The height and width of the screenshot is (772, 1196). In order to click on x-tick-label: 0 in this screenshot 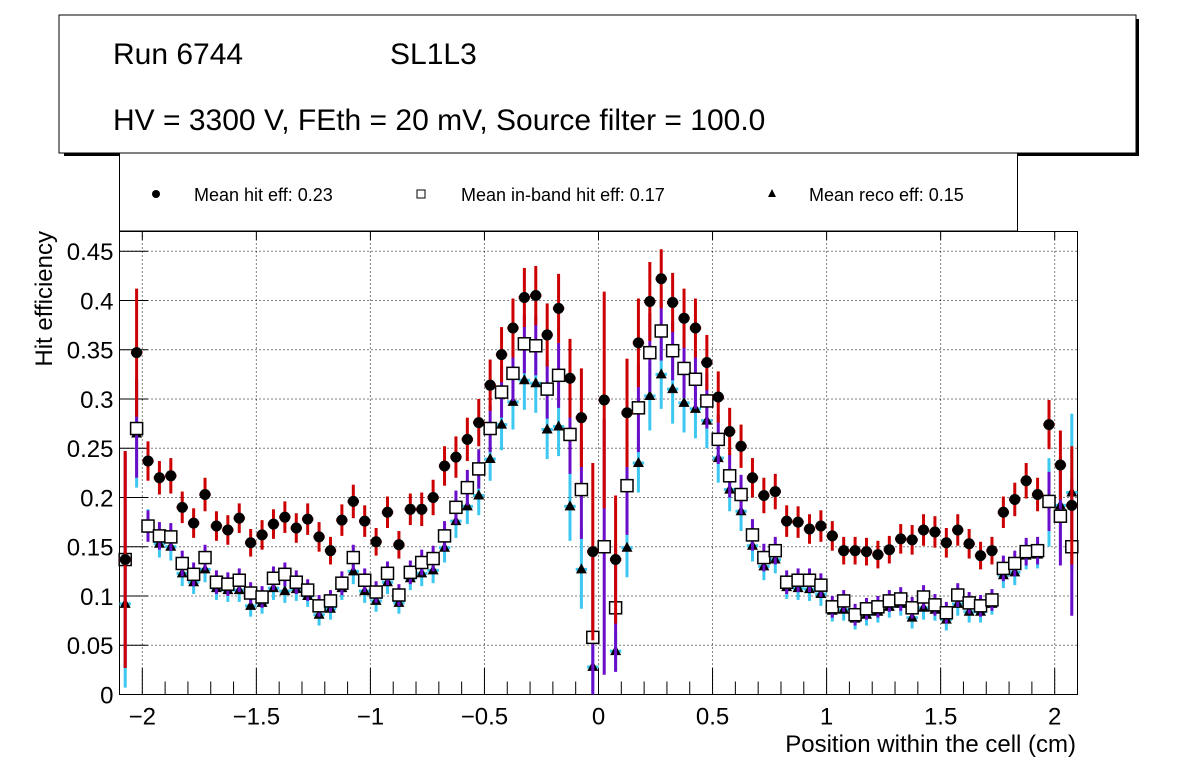, I will do `click(598, 717)`.